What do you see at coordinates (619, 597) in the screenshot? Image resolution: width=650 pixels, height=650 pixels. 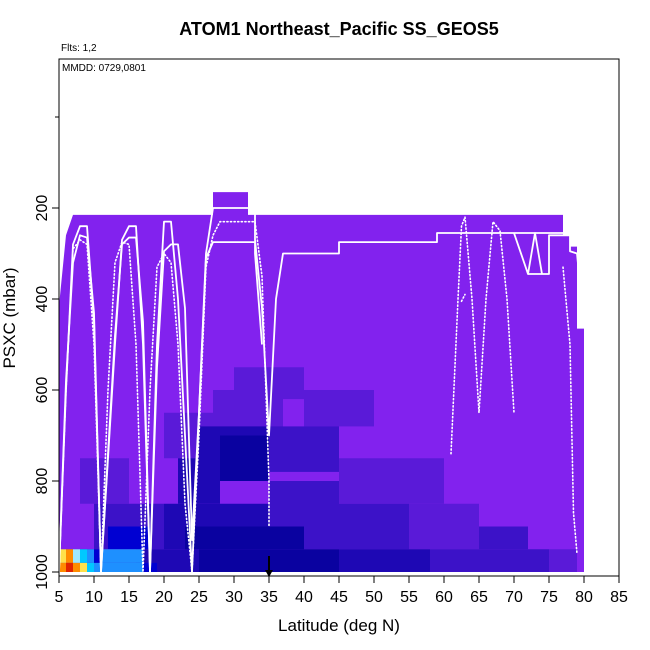 I see `x-tick-label: 85` at bounding box center [619, 597].